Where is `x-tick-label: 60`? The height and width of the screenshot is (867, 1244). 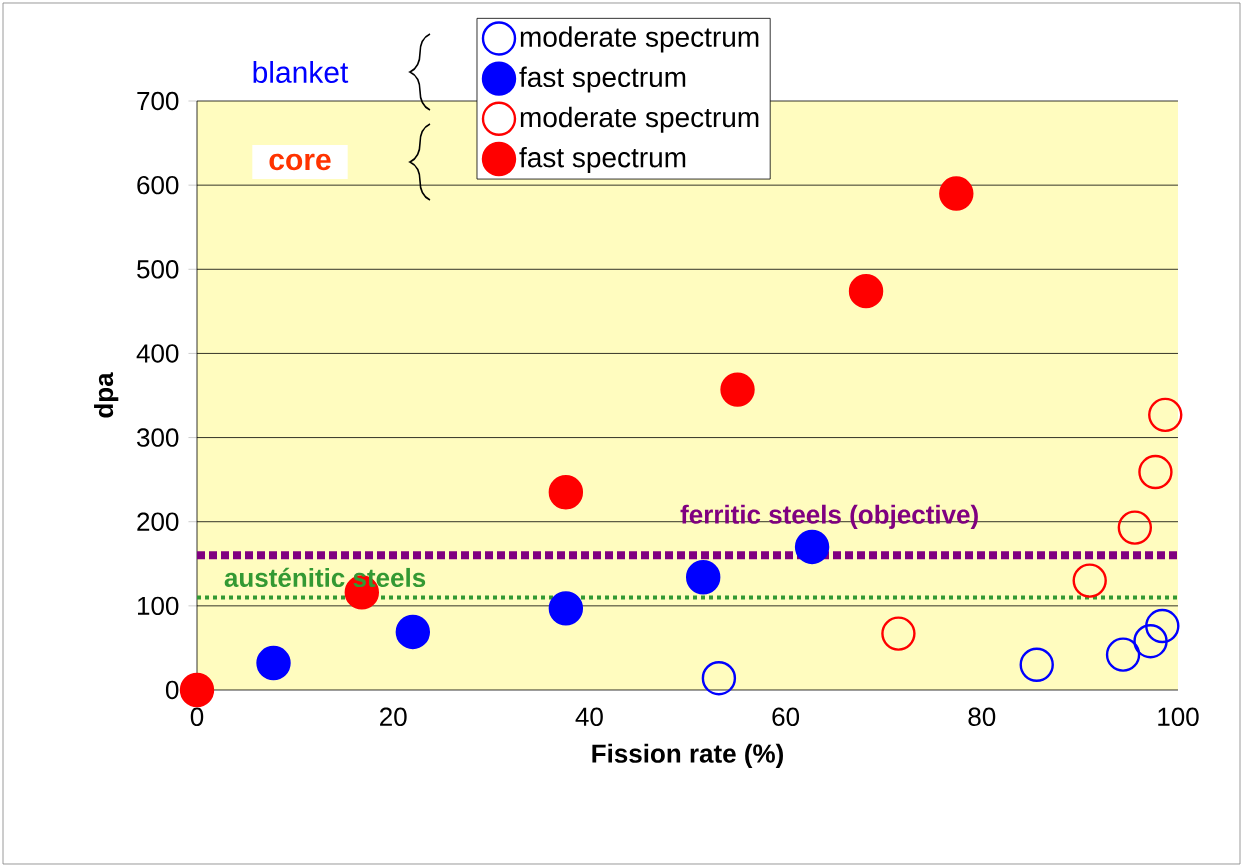 x-tick-label: 60 is located at coordinates (786, 716).